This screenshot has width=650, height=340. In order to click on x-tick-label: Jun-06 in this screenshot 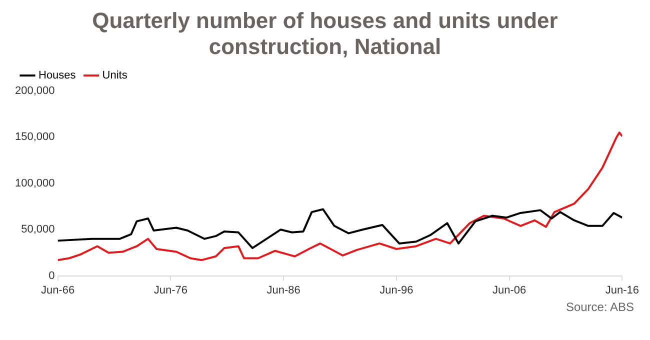, I will do `click(509, 290)`.